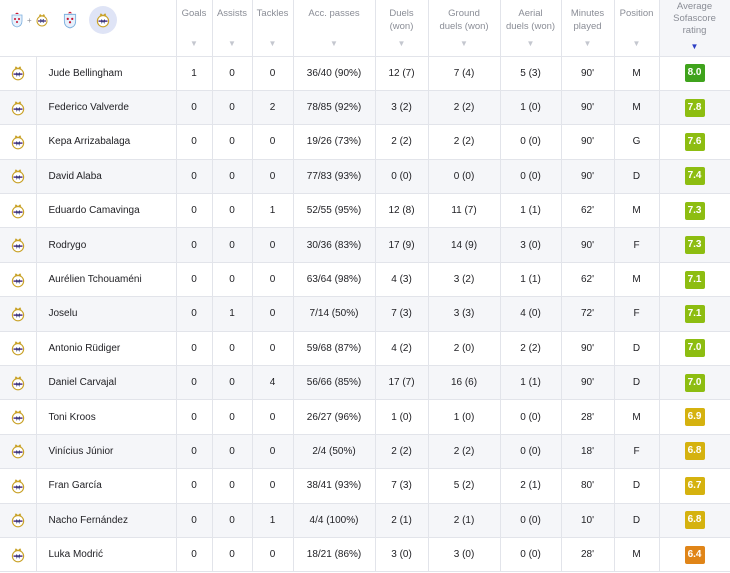 This screenshot has height=573, width=730. What do you see at coordinates (531, 280) in the screenshot?
I see `aerial-duels-cell: 1 (1)` at bounding box center [531, 280].